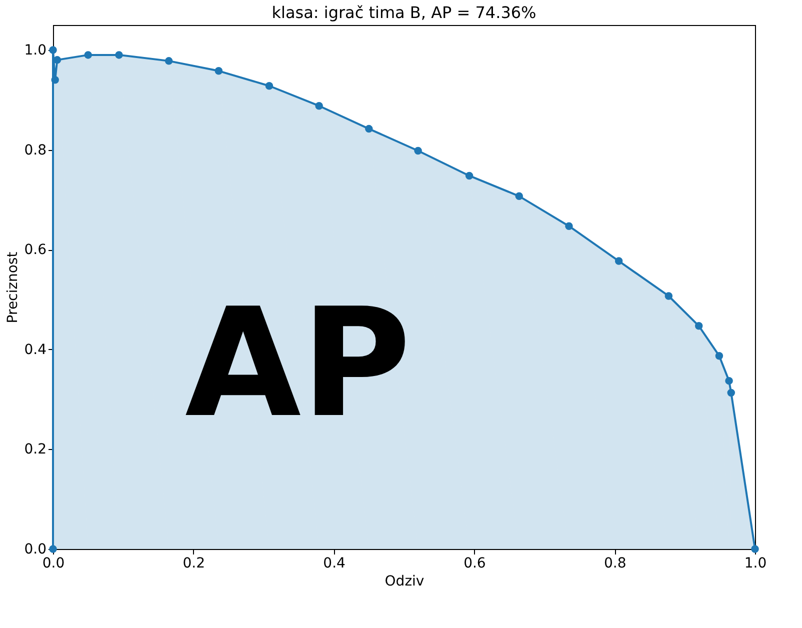 The height and width of the screenshot is (628, 802). What do you see at coordinates (404, 582) in the screenshot?
I see `x-axis-title: Odziv` at bounding box center [404, 582].